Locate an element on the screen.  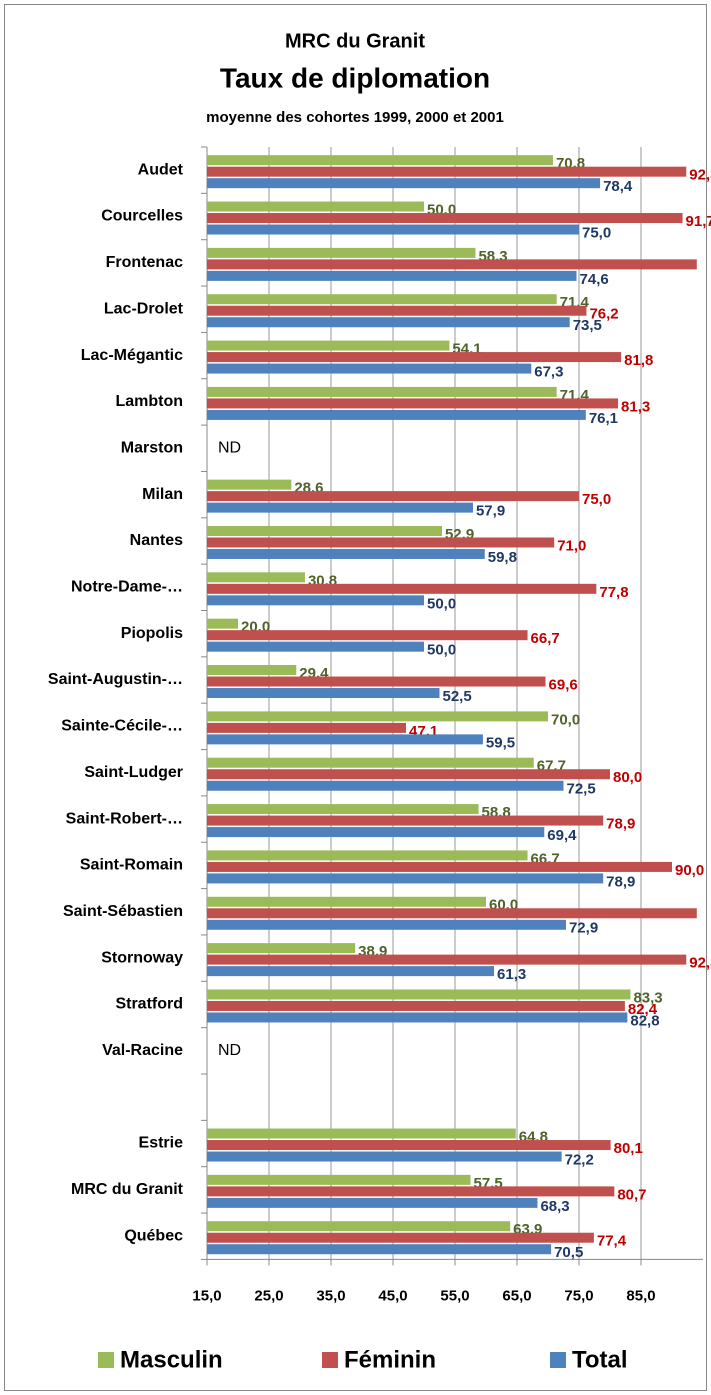
data-label: 72,5 is located at coordinates (581, 789).